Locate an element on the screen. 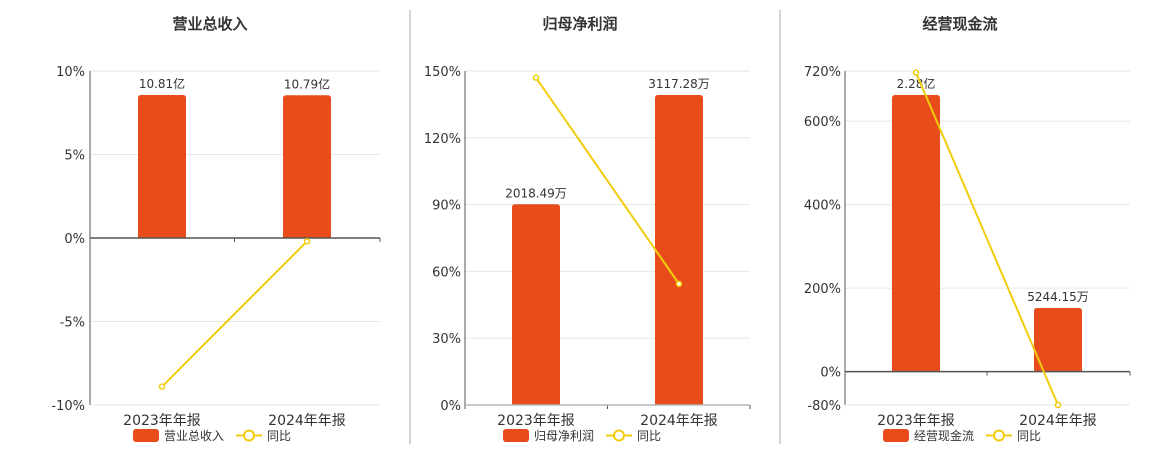 The image size is (1160, 450). y-tick-label: 30% is located at coordinates (446, 339).